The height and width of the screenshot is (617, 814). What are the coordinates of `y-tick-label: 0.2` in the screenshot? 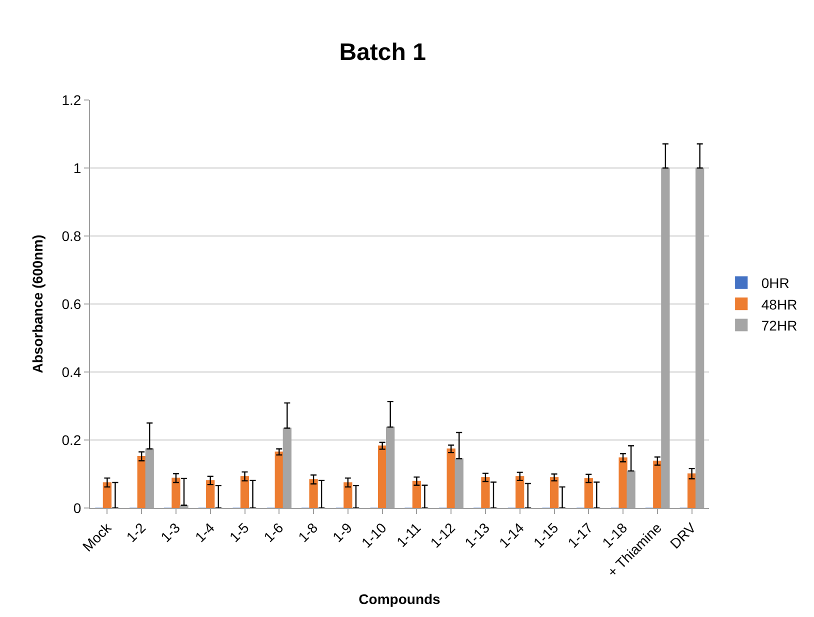 It's located at (72, 440).